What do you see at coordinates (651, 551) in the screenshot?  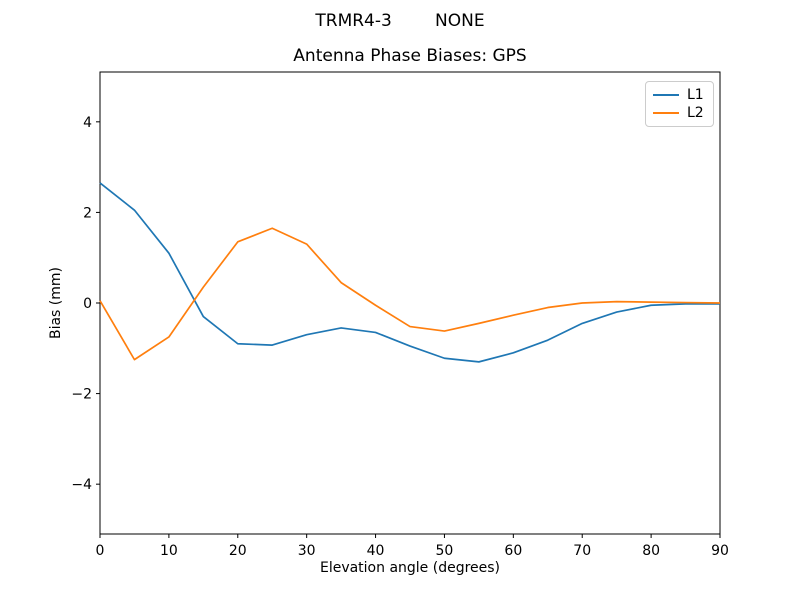 I see `x-tick-label: 80` at bounding box center [651, 551].